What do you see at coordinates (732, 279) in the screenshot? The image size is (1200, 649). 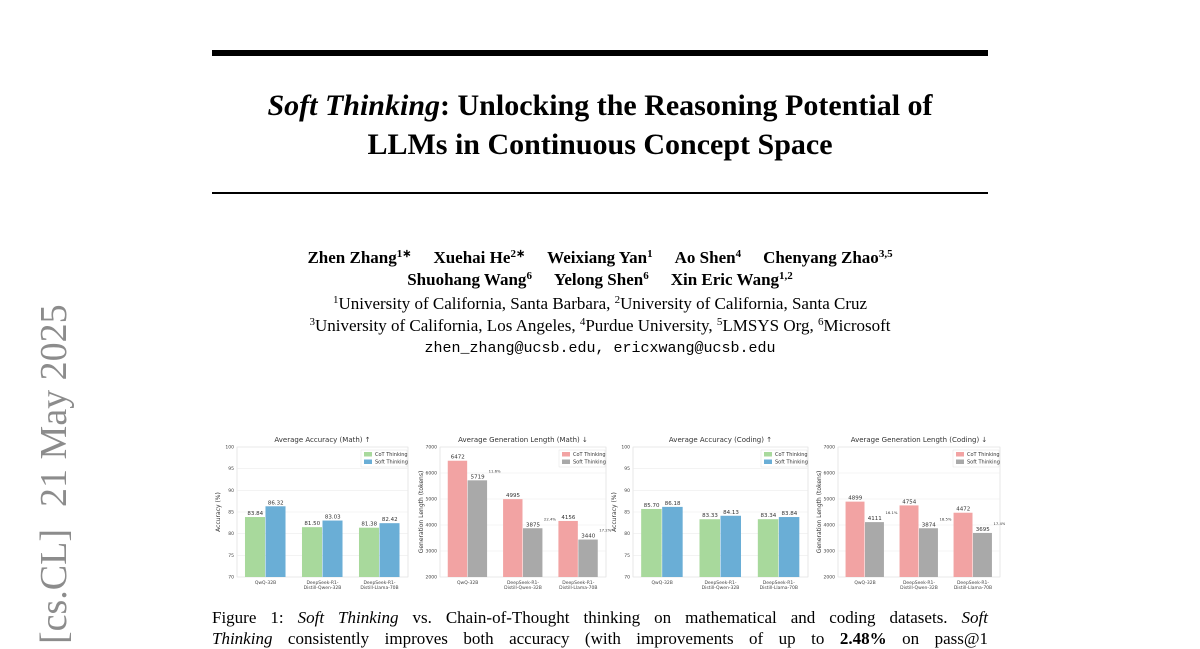 I see `author: Xin Eric Wang1,2` at bounding box center [732, 279].